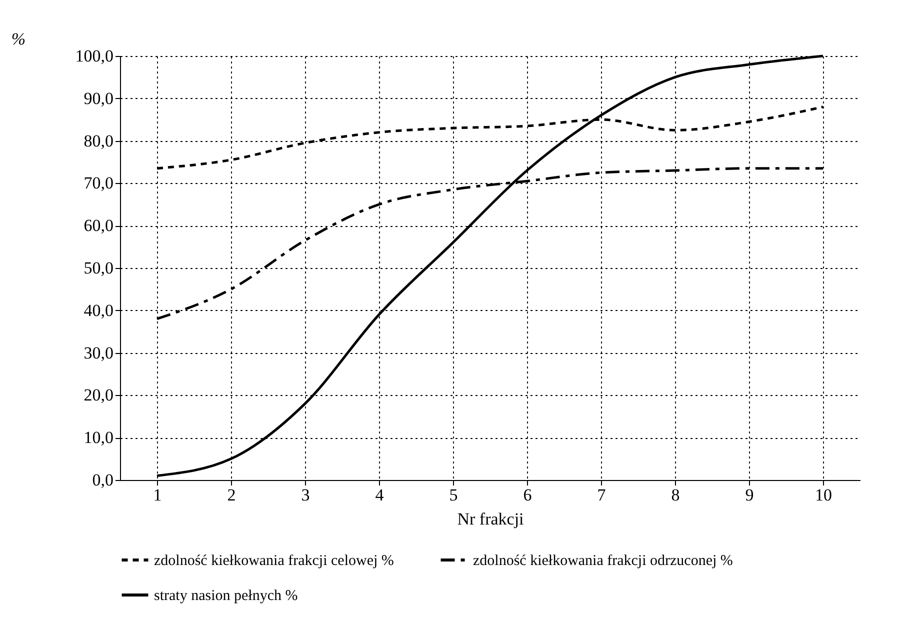 The width and height of the screenshot is (899, 631). What do you see at coordinates (99, 438) in the screenshot?
I see `y-tick-label: 10,0` at bounding box center [99, 438].